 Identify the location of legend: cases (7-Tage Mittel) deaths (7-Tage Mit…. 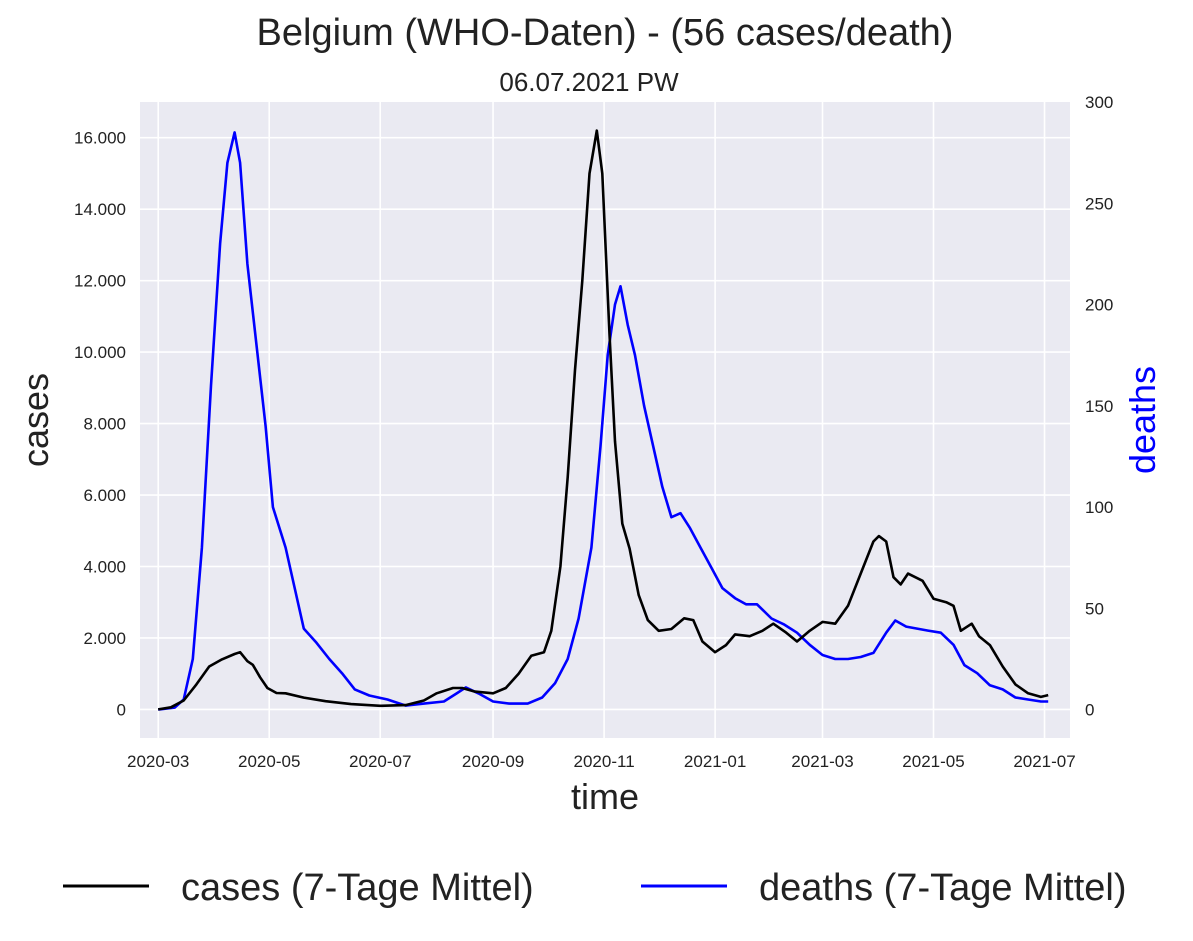
(595, 888).